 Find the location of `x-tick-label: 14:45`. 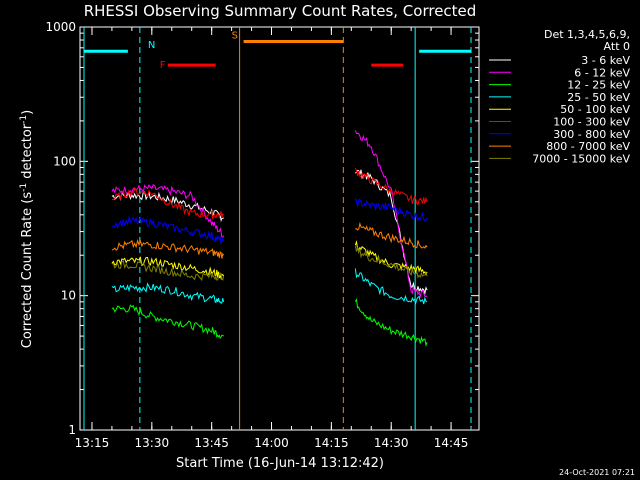

x-tick-label: 14:45 is located at coordinates (451, 443).